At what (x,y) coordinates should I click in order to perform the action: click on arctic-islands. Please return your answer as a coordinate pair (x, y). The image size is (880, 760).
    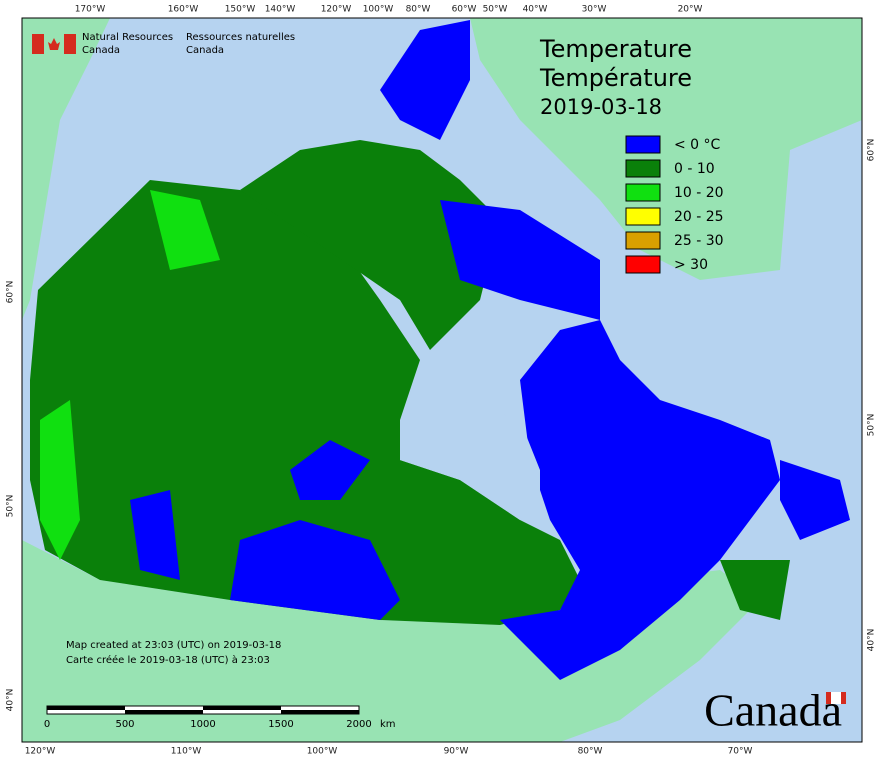
    Looking at the image, I should click on (370, 245).